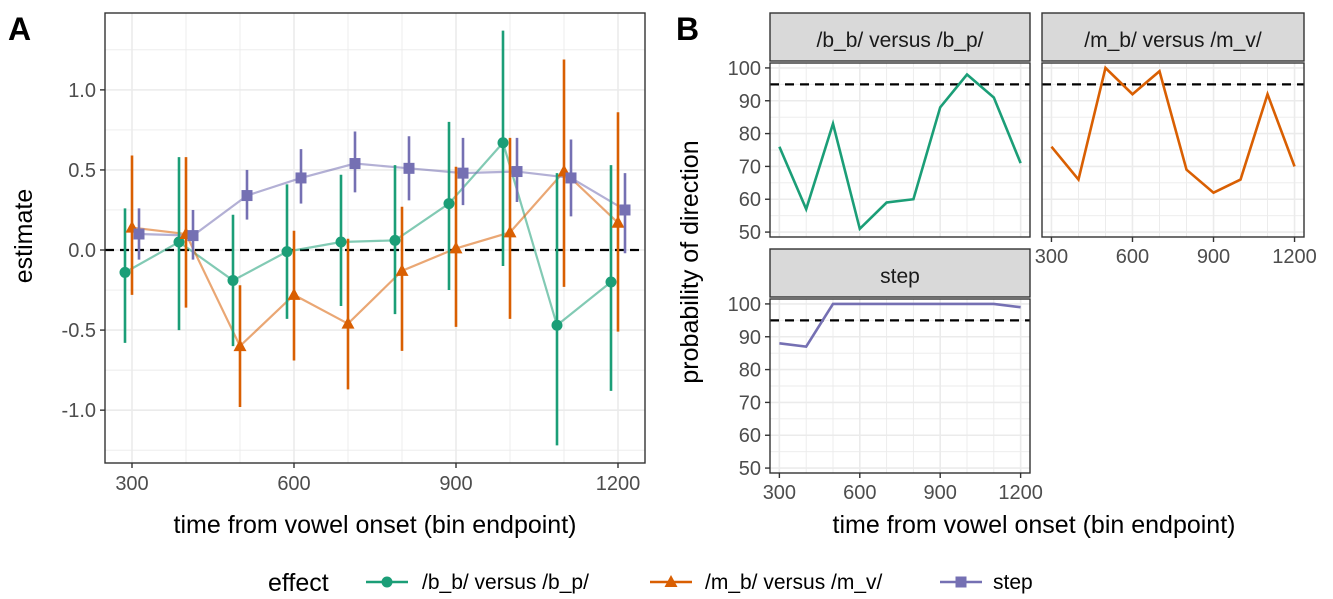  Describe the element at coordinates (794, 582) in the screenshot. I see `legend-label-mb: /m_b/ versus /m_v/` at that location.